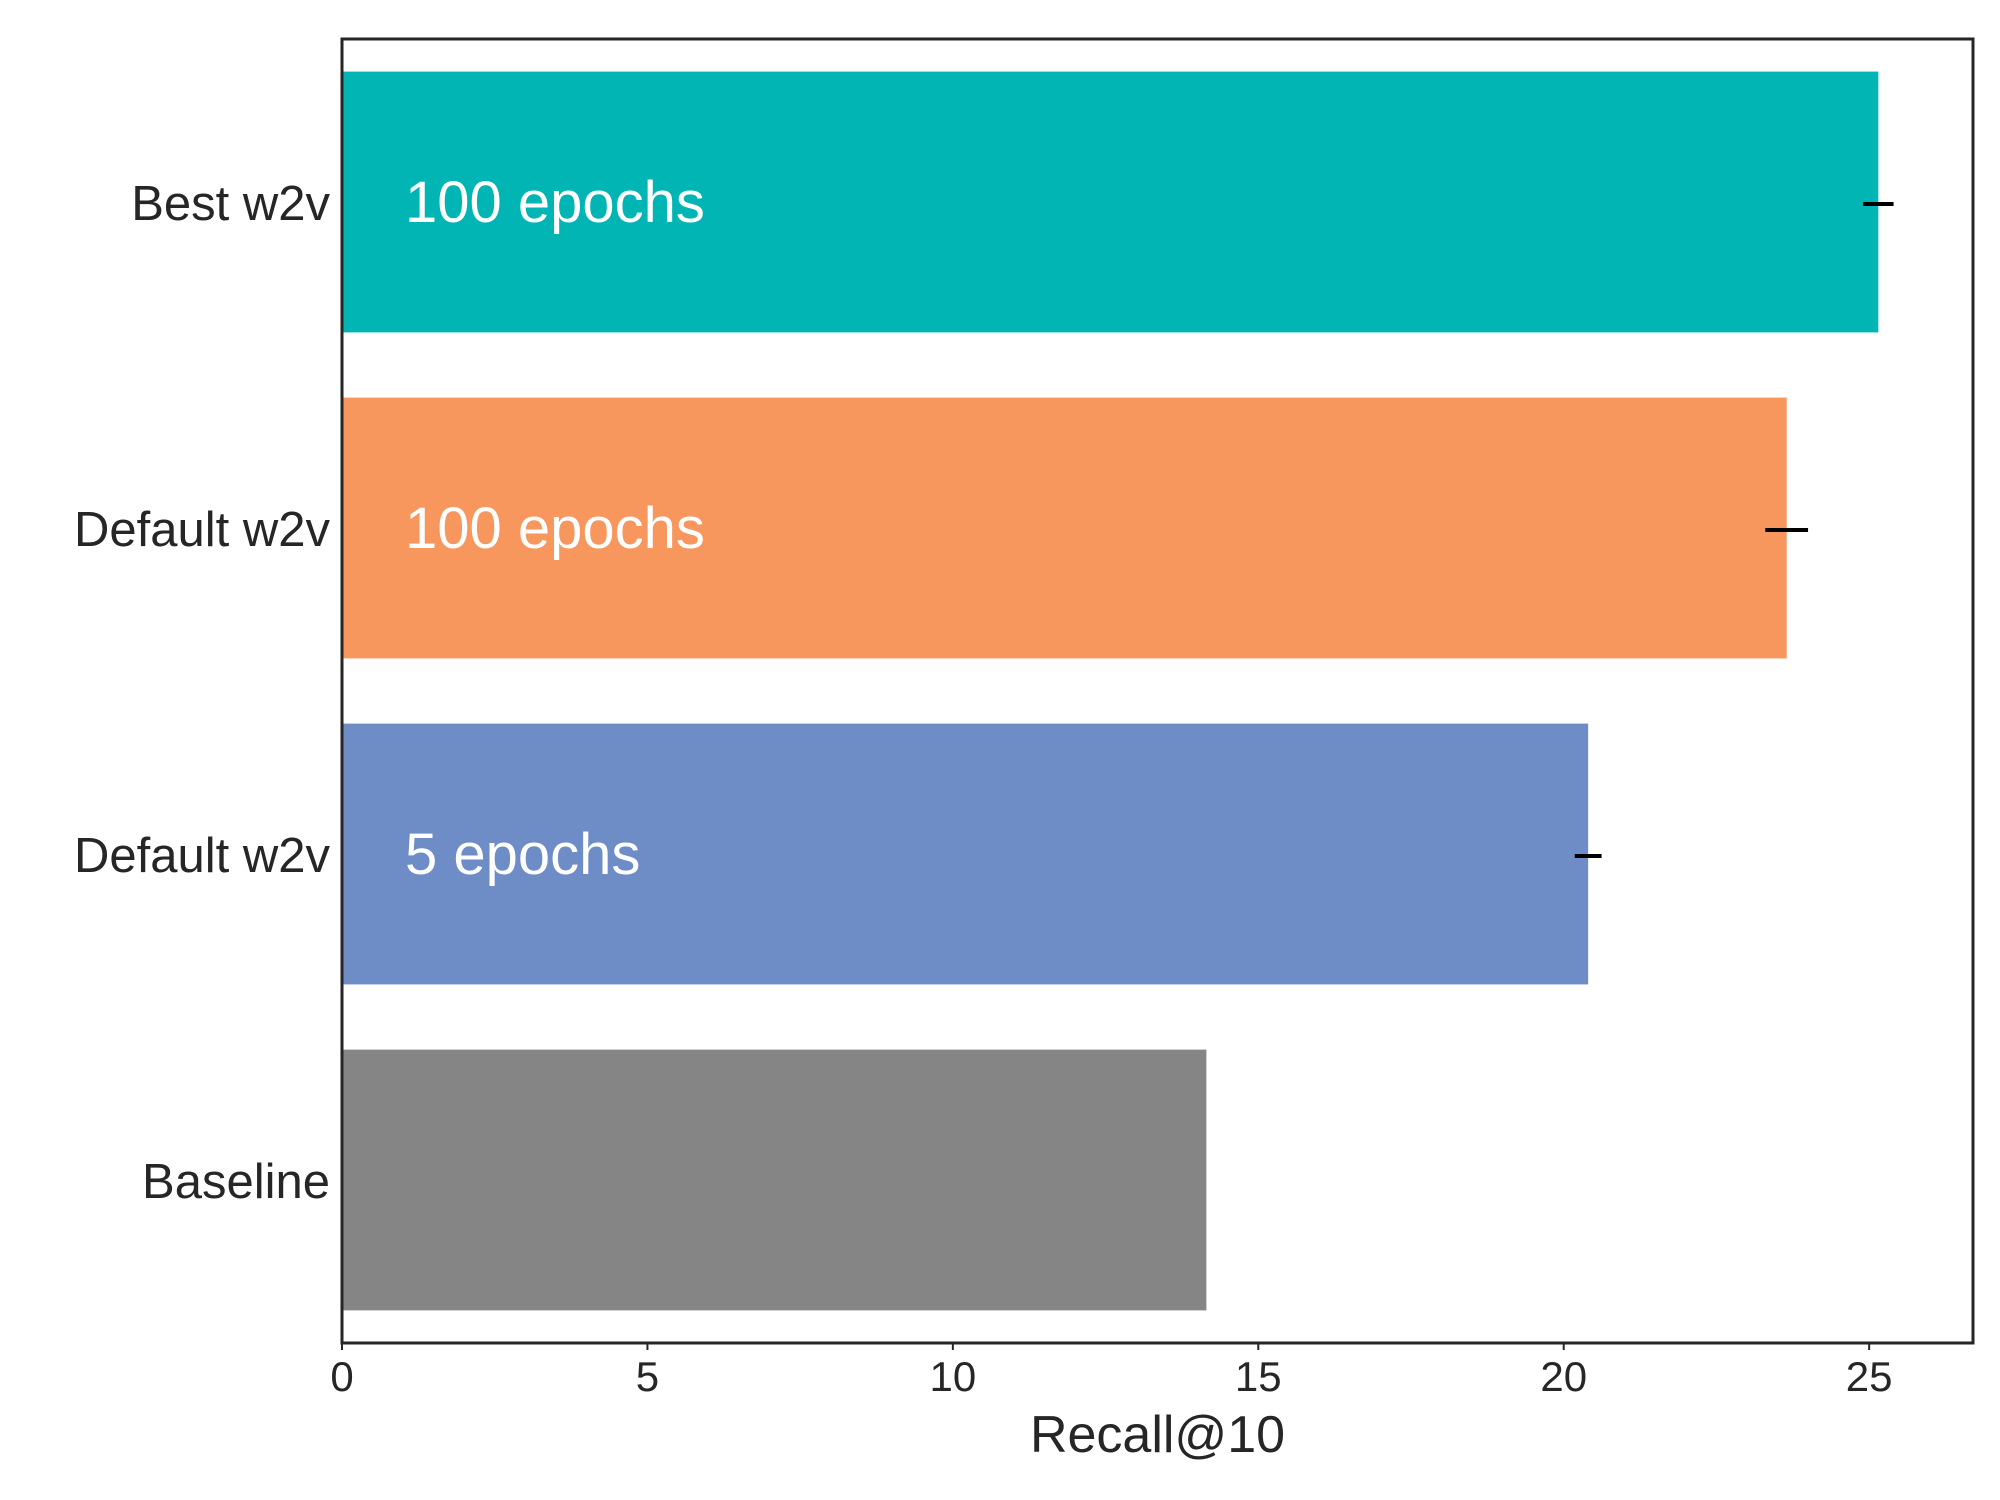  Describe the element at coordinates (230, 204) in the screenshot. I see `y-tick-label-1: Best w2v` at that location.